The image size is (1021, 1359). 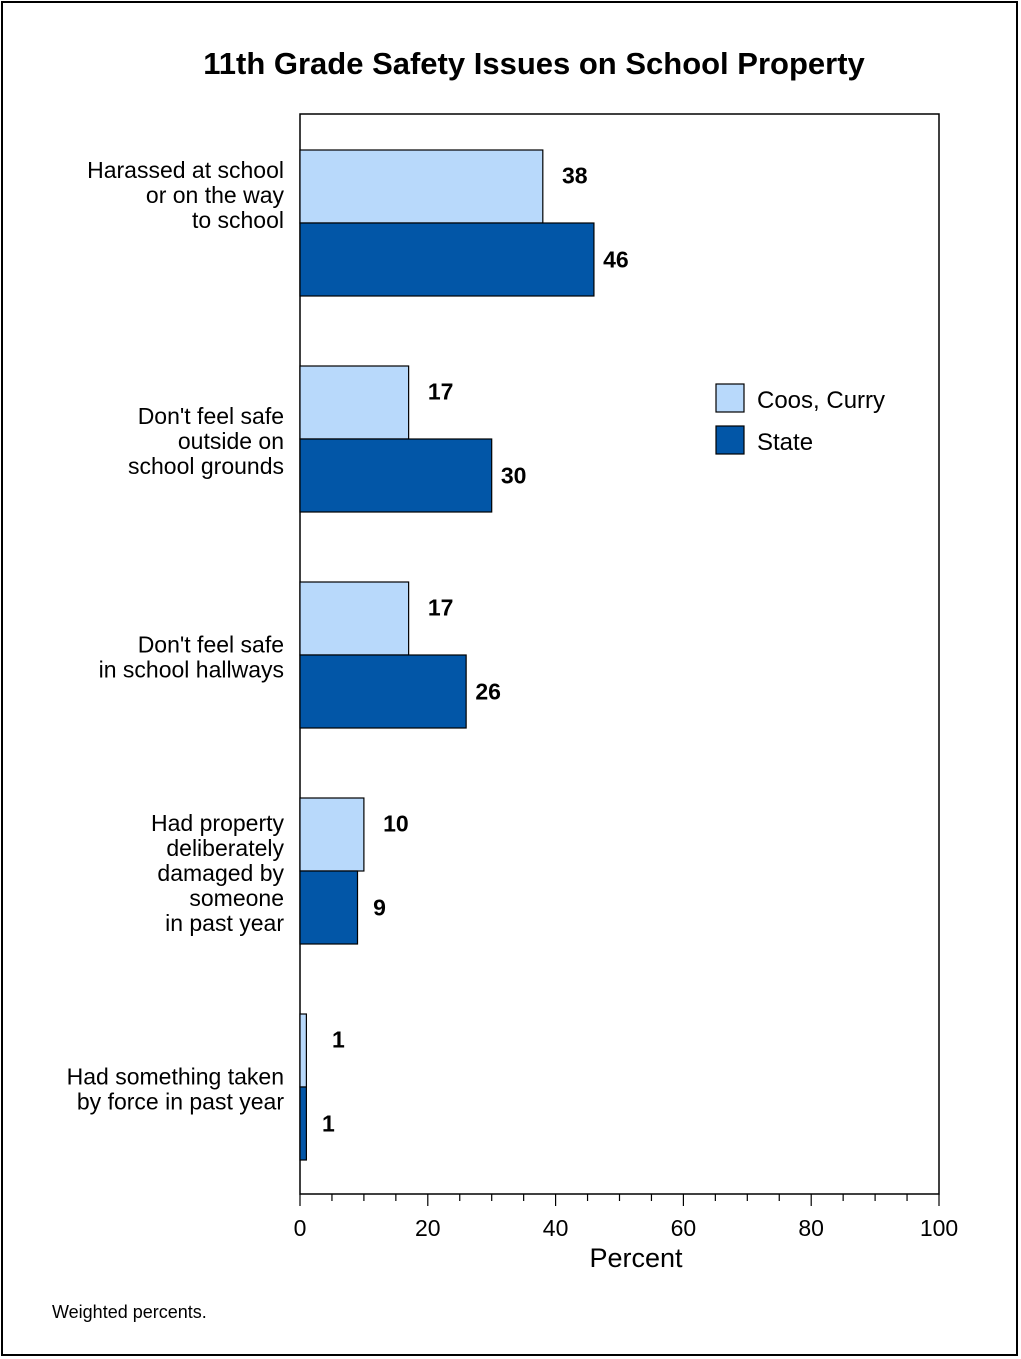 What do you see at coordinates (575, 176) in the screenshot?
I see `bar-value-label: 38` at bounding box center [575, 176].